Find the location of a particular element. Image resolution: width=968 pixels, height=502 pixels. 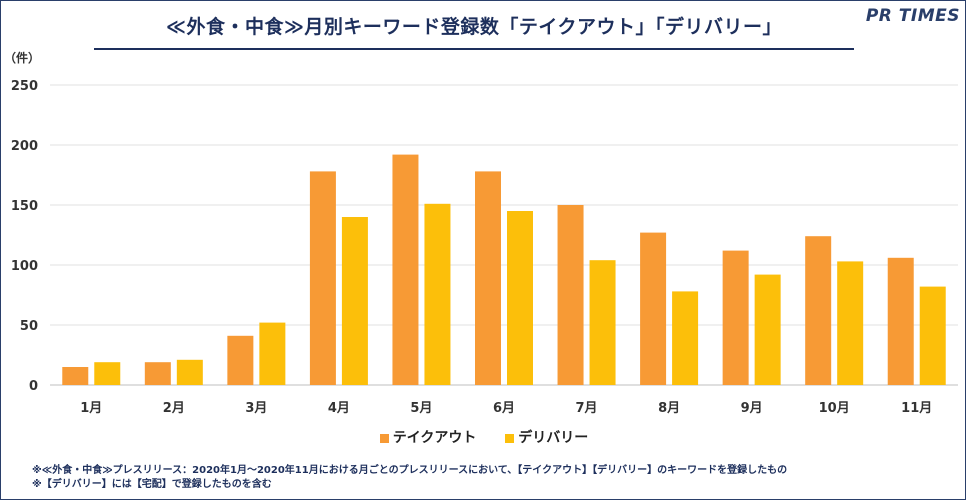

brand-logo: PR TIMES is located at coordinates (912, 16).